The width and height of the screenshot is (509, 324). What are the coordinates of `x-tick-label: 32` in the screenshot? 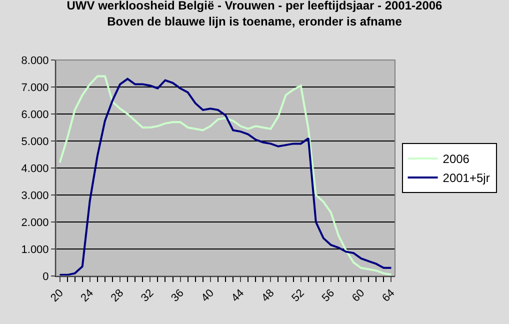 It's located at (147, 295).